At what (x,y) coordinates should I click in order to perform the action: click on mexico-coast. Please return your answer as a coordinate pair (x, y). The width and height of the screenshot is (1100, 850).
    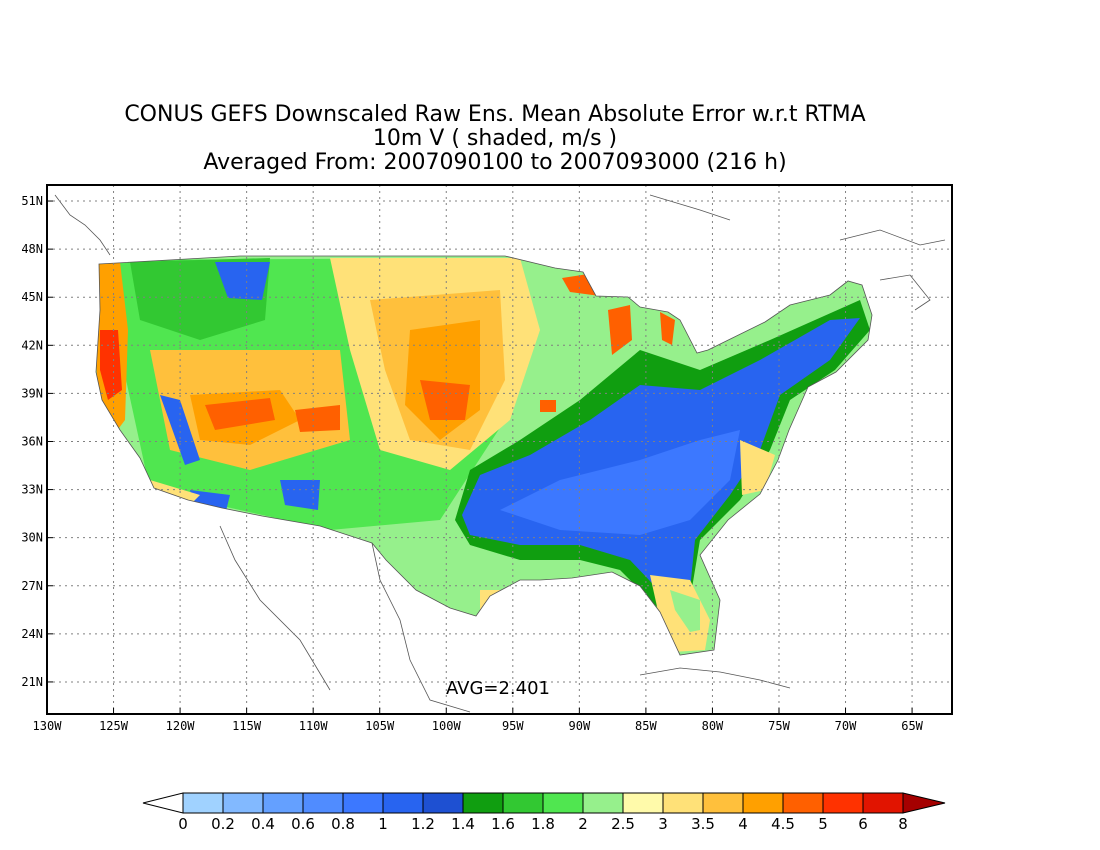
    Looking at the image, I should click on (421, 627).